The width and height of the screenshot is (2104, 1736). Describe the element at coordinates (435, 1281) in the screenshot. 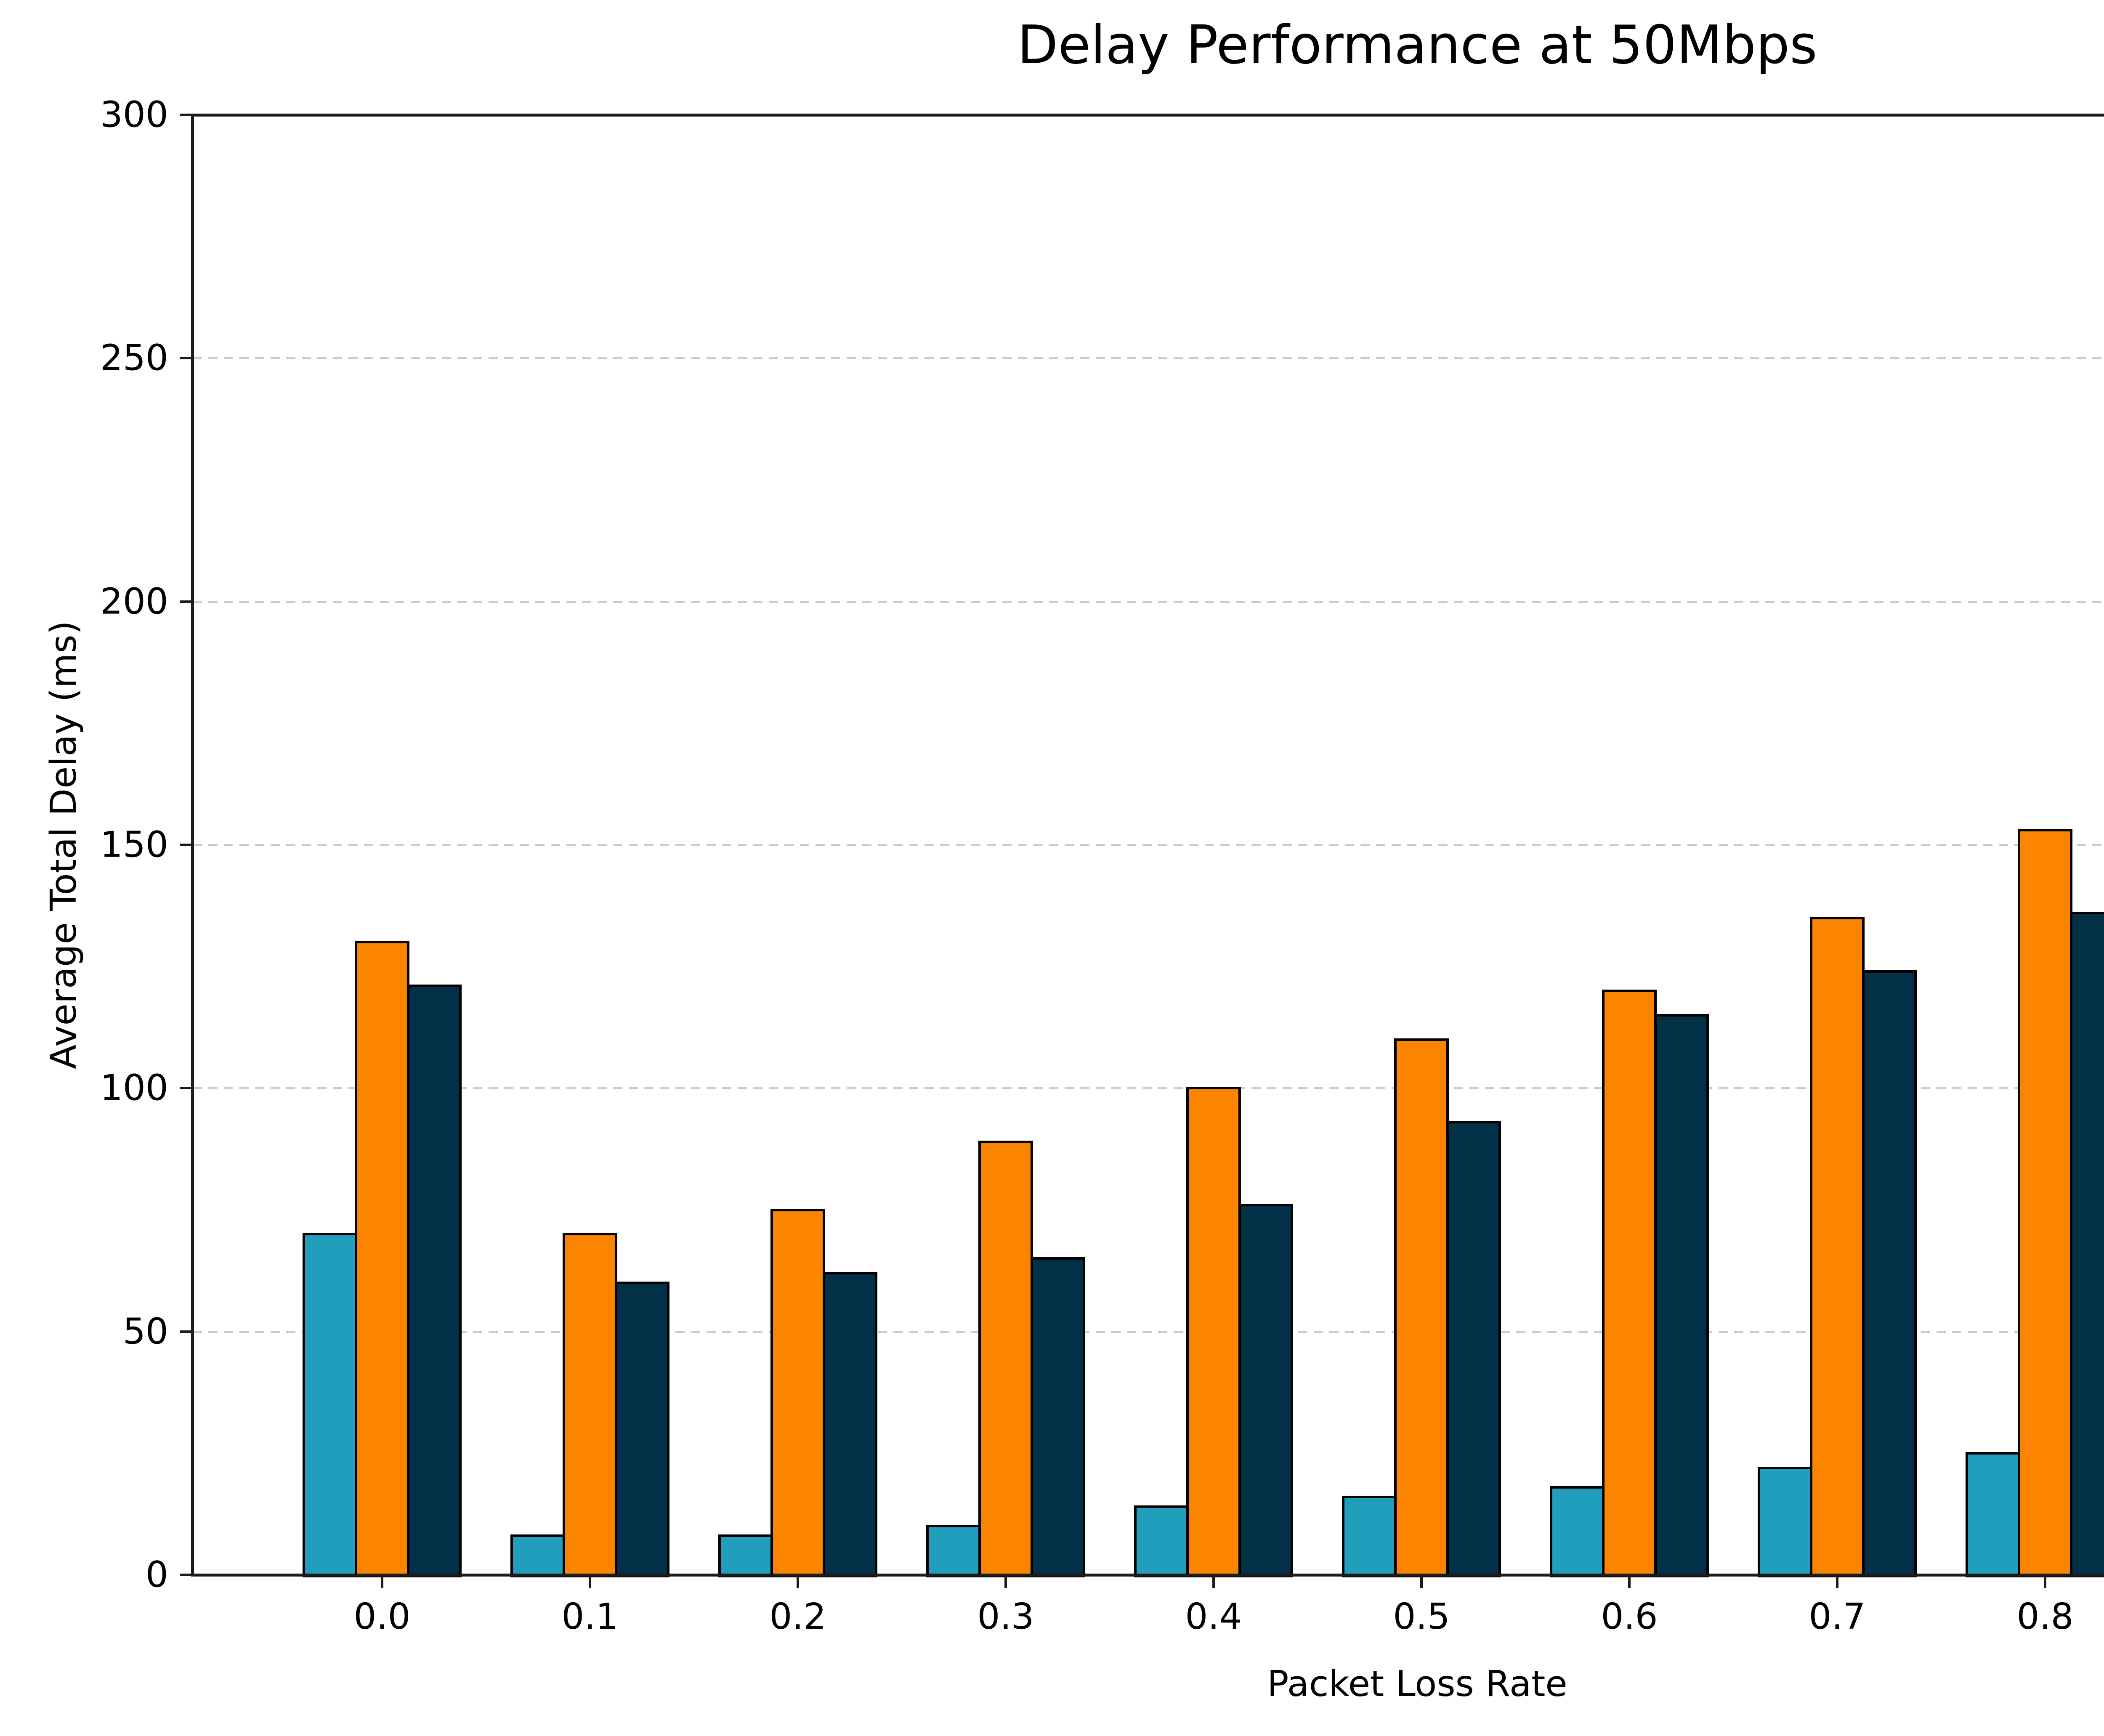

I see `bar-pcc-dash-0.0` at that location.